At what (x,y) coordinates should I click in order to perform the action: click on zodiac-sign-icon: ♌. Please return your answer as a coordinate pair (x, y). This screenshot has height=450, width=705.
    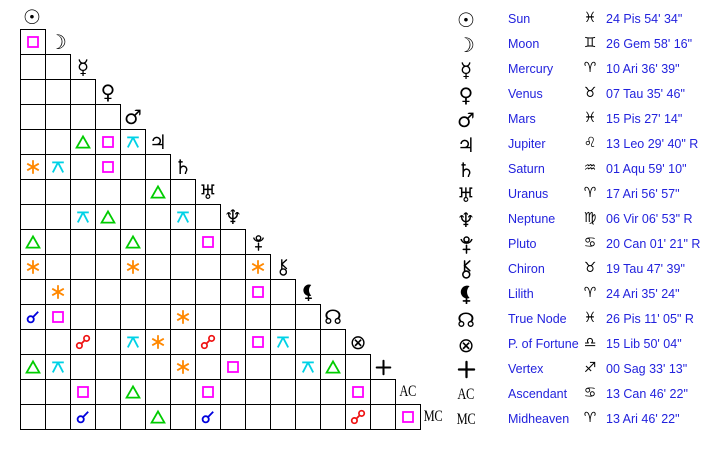
    Looking at the image, I should click on (590, 143).